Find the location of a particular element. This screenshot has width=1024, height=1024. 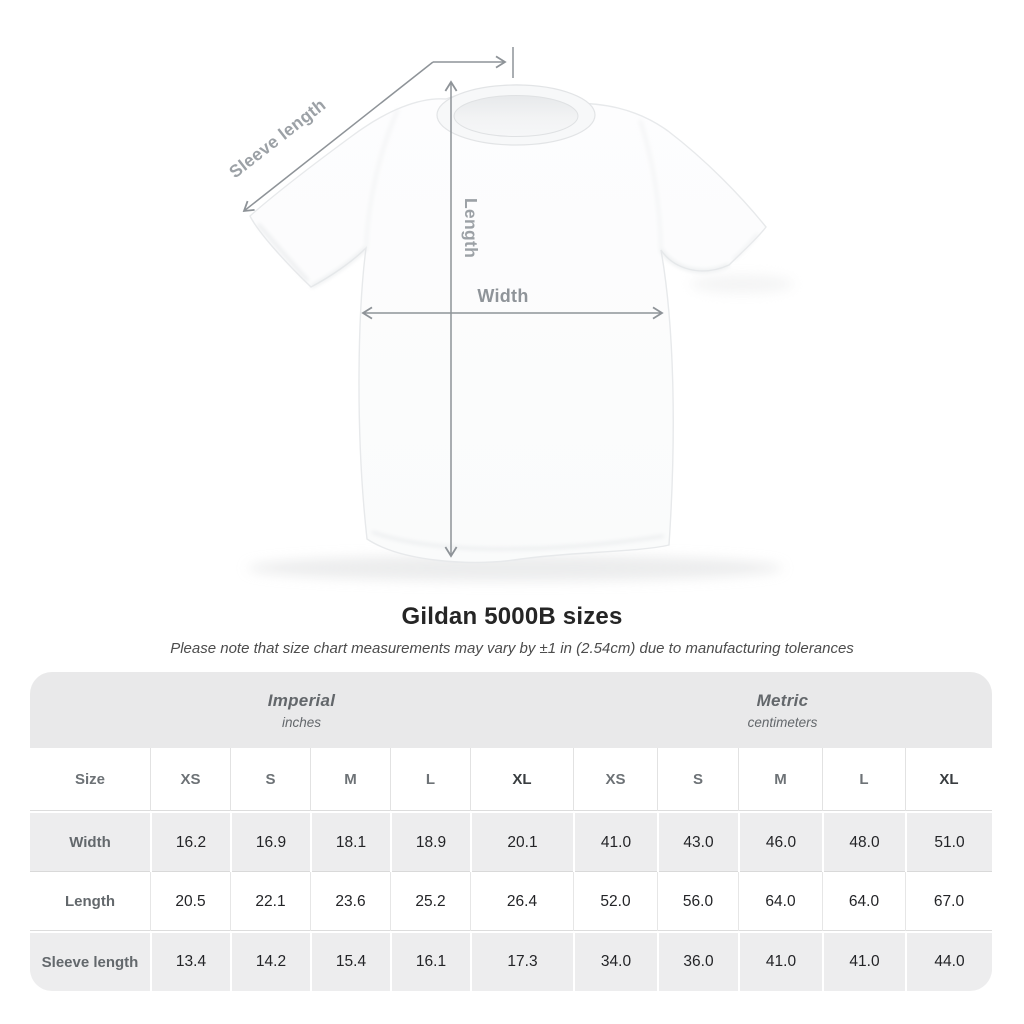

header-cell-xs-metric: XS is located at coordinates (615, 779).